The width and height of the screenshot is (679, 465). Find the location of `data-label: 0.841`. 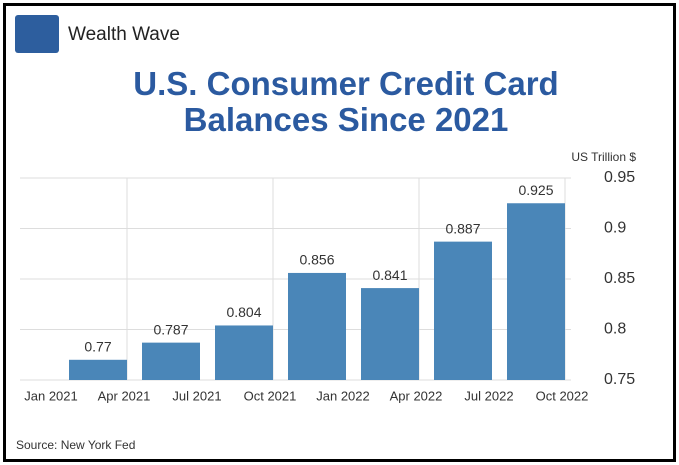

data-label: 0.841 is located at coordinates (389, 275).